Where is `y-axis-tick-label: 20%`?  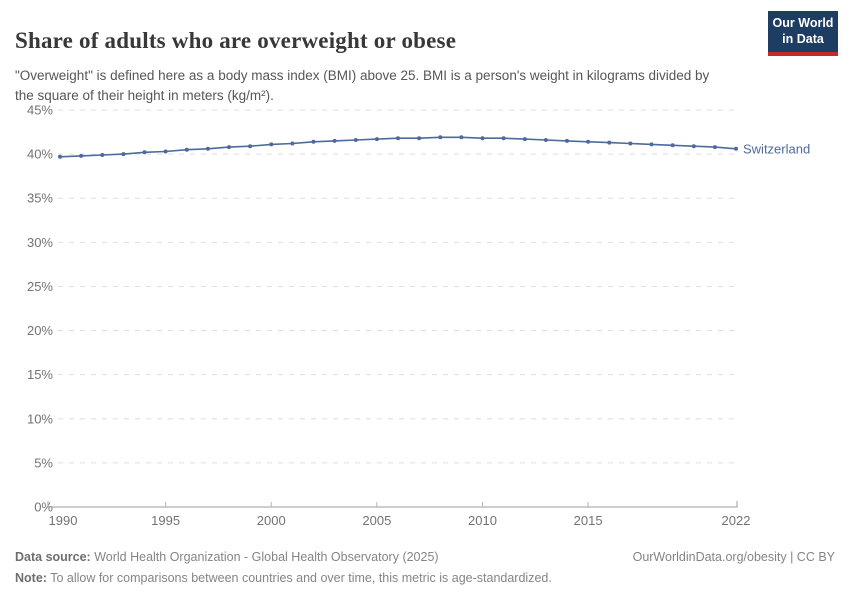
y-axis-tick-label: 20% is located at coordinates (40, 330).